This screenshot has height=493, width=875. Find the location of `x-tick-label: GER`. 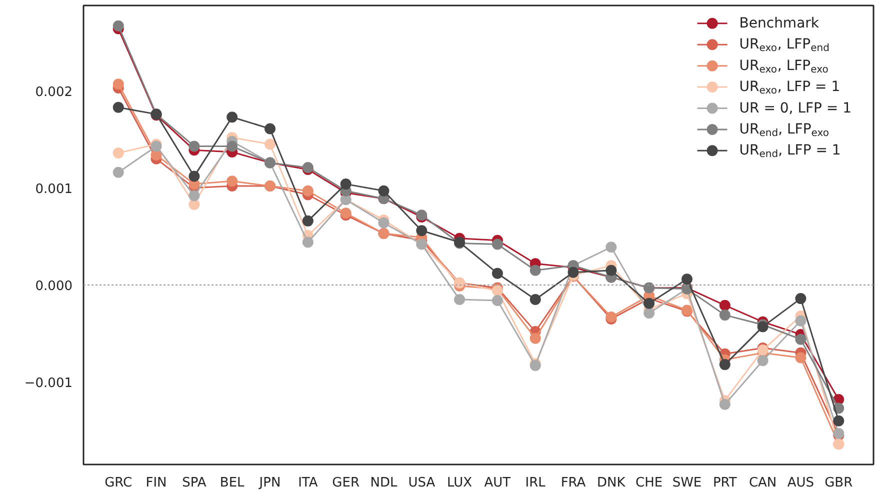

x-tick-label: GER is located at coordinates (346, 483).